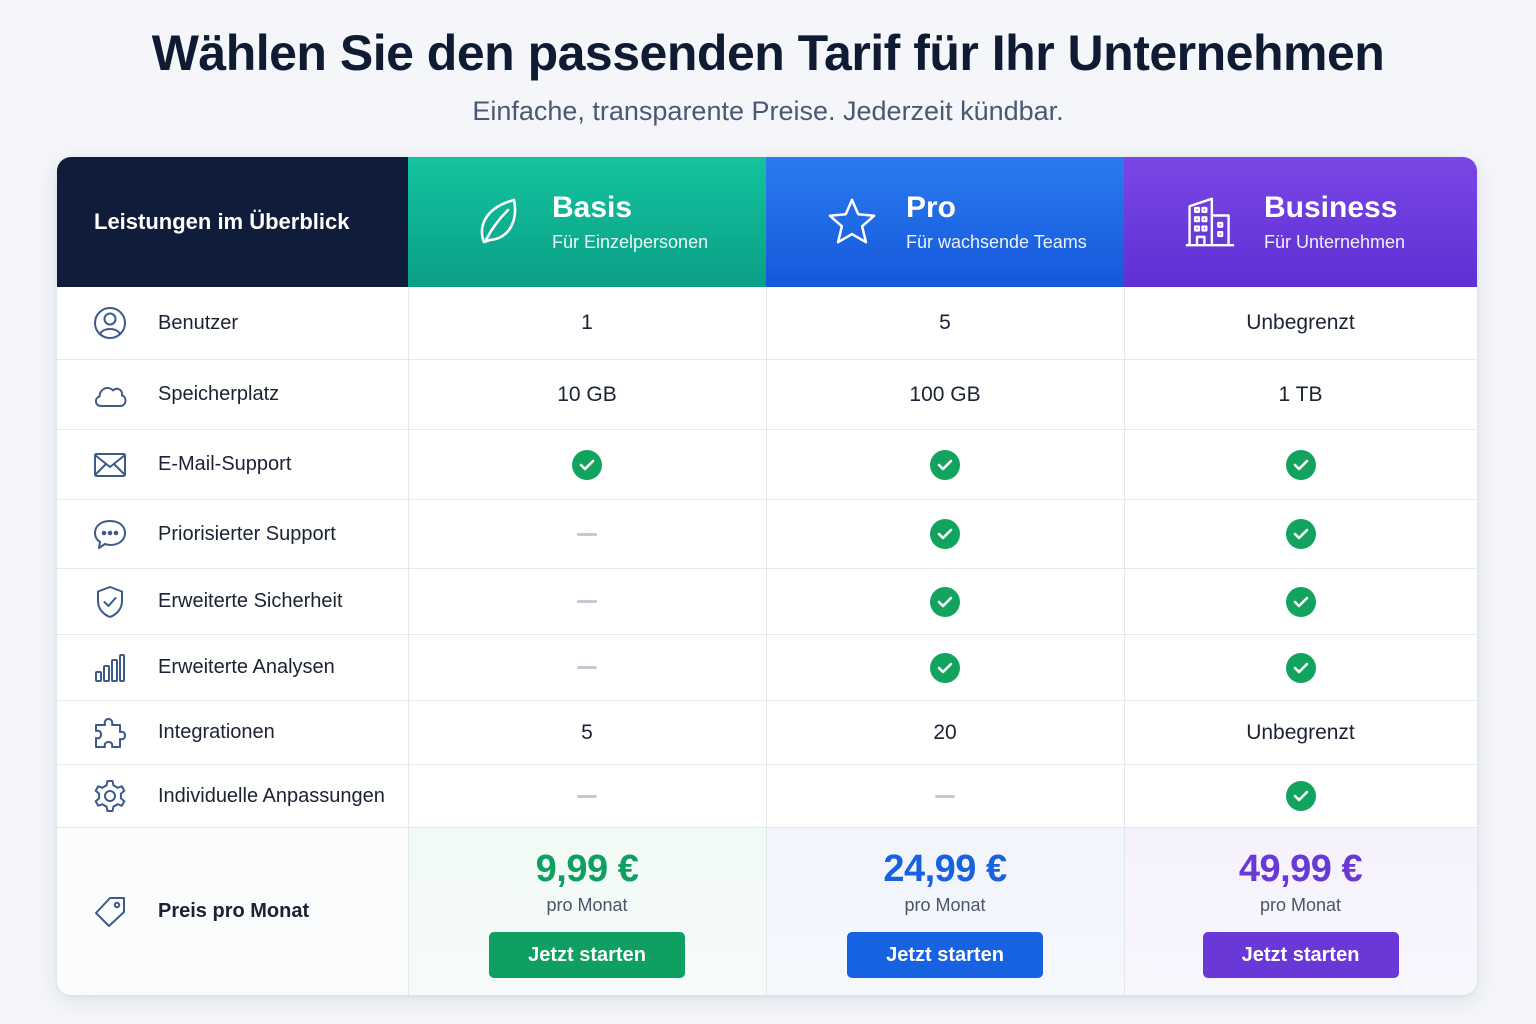 The width and height of the screenshot is (1536, 1024). I want to click on feature-cell: Erweiterte Sicherheit, so click(232, 601).